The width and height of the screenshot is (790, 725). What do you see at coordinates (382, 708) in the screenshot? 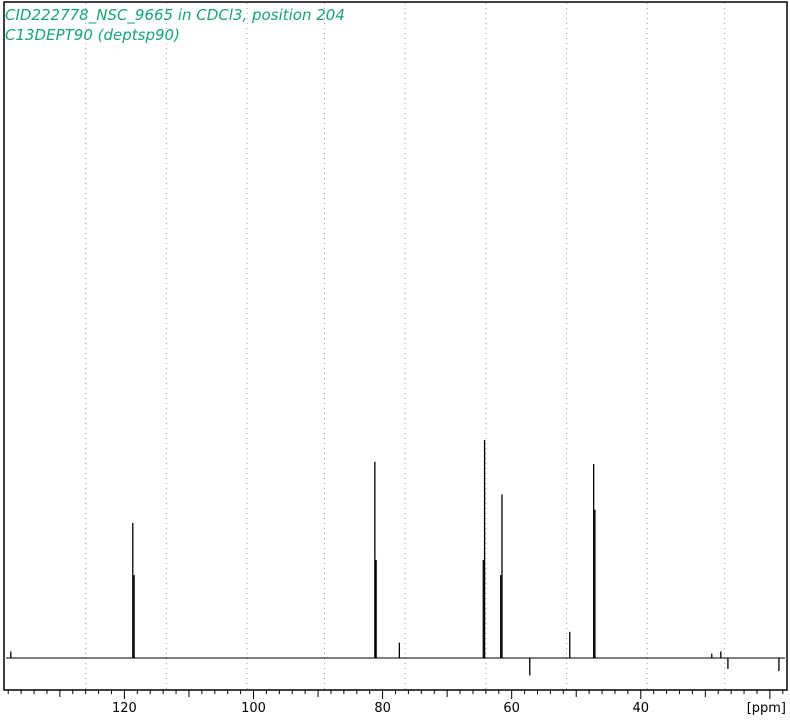
I see `x-tick-label: 80` at bounding box center [382, 708].